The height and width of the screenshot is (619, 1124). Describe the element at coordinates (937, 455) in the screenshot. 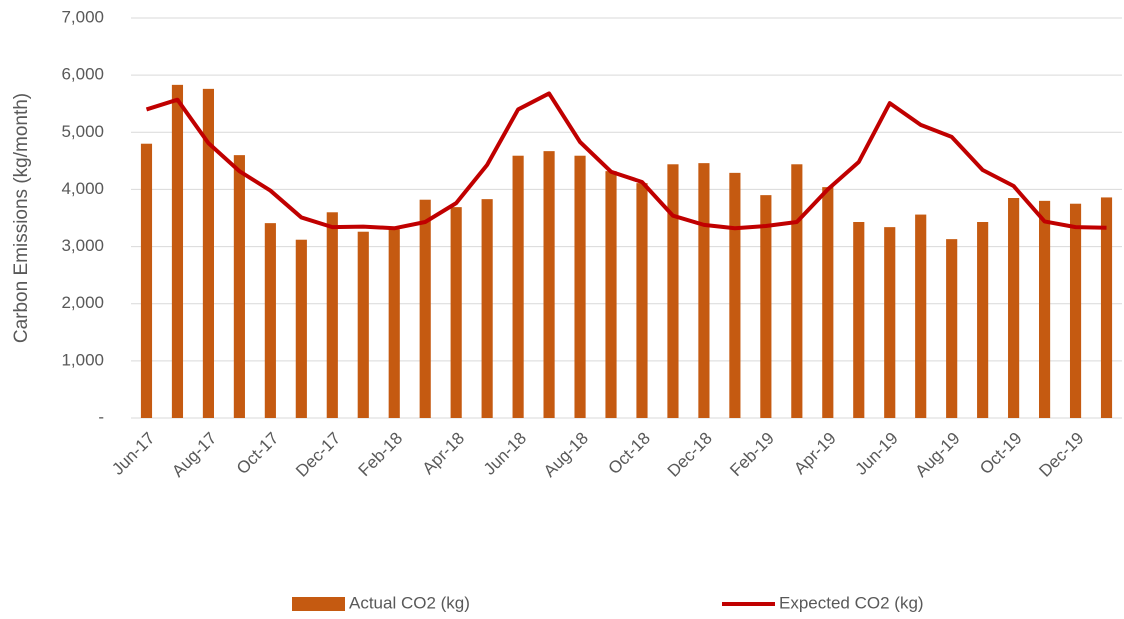

I see `x-tick-label: Aug-19` at that location.